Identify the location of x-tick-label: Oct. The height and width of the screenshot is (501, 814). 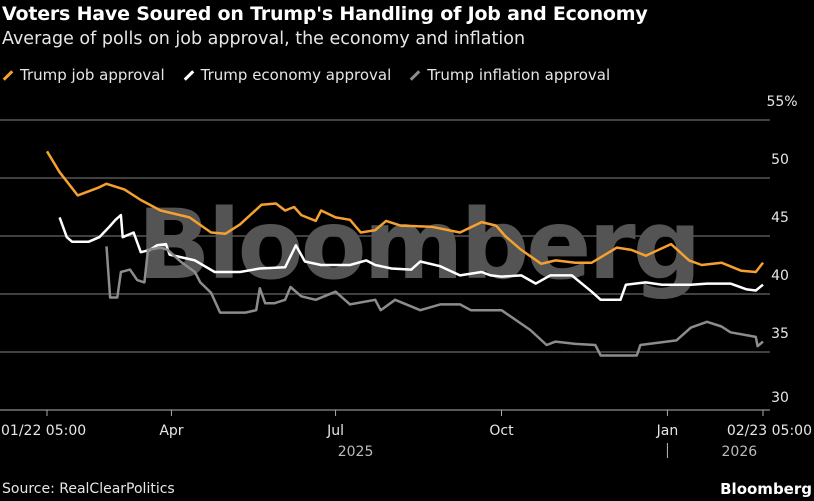
(501, 431).